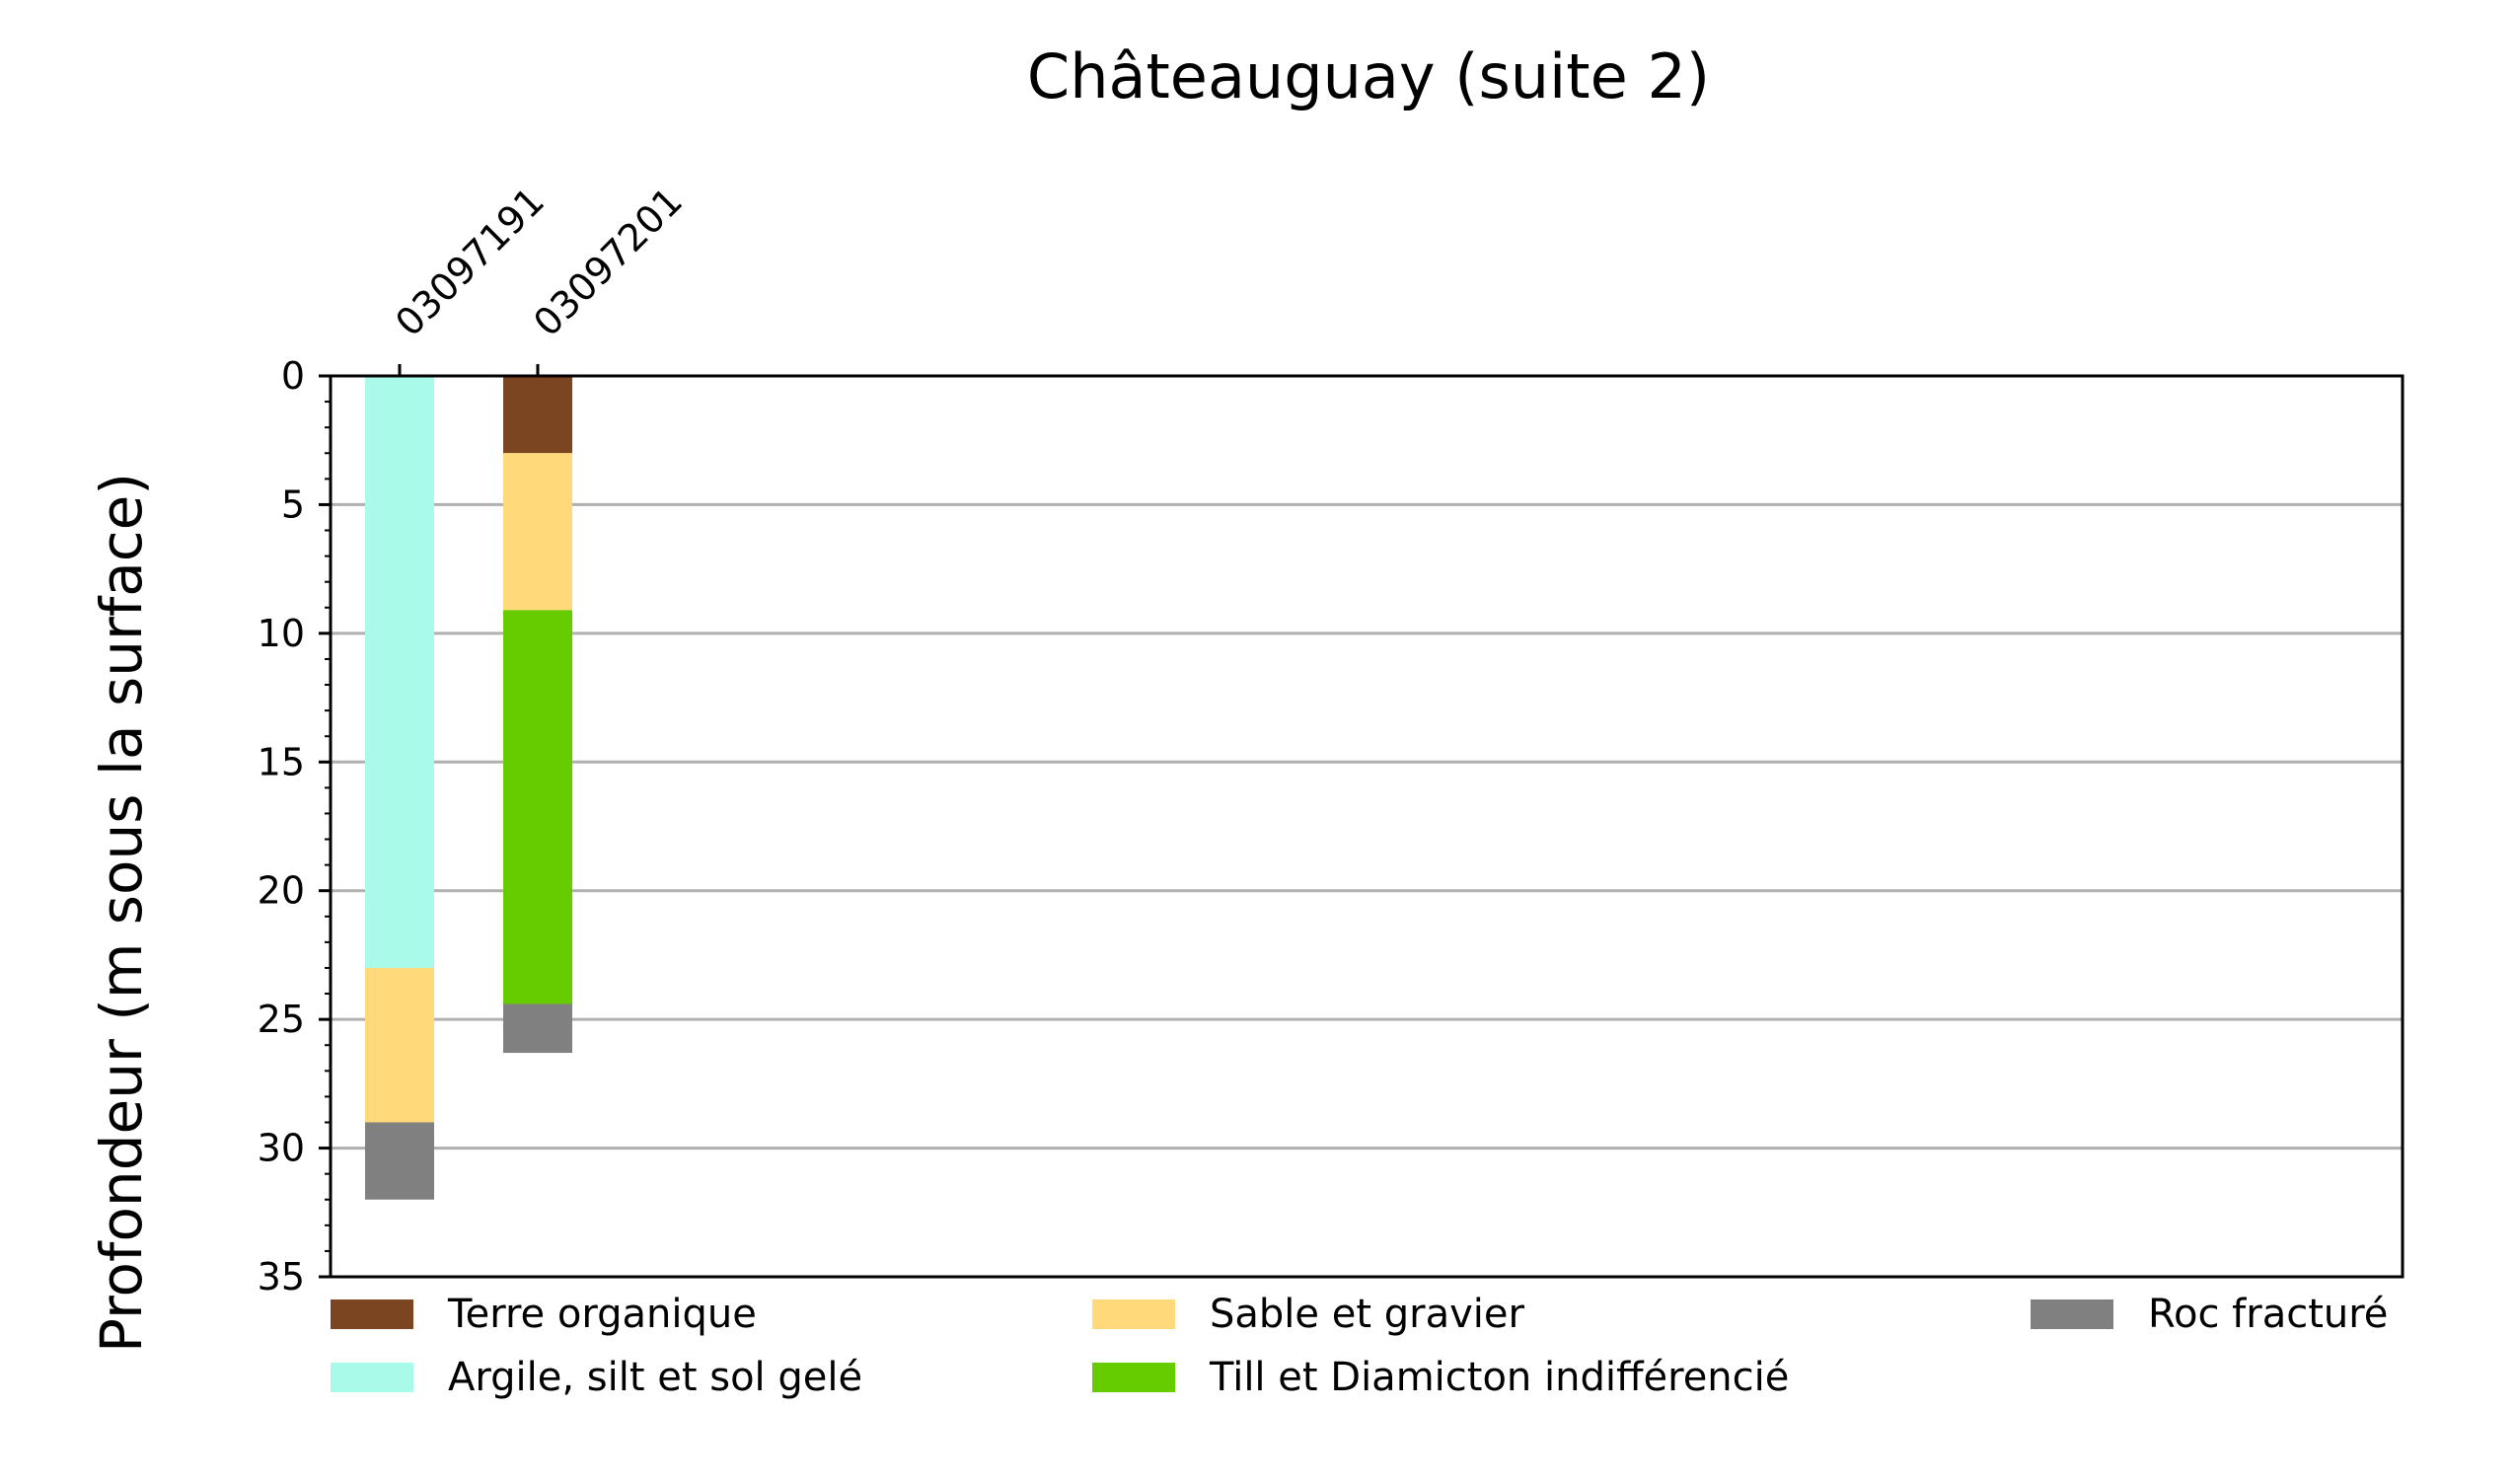 Image resolution: width=2516 pixels, height=1484 pixels. Describe the element at coordinates (2268, 1314) in the screenshot. I see `legend-label: Roc fracturé` at that location.